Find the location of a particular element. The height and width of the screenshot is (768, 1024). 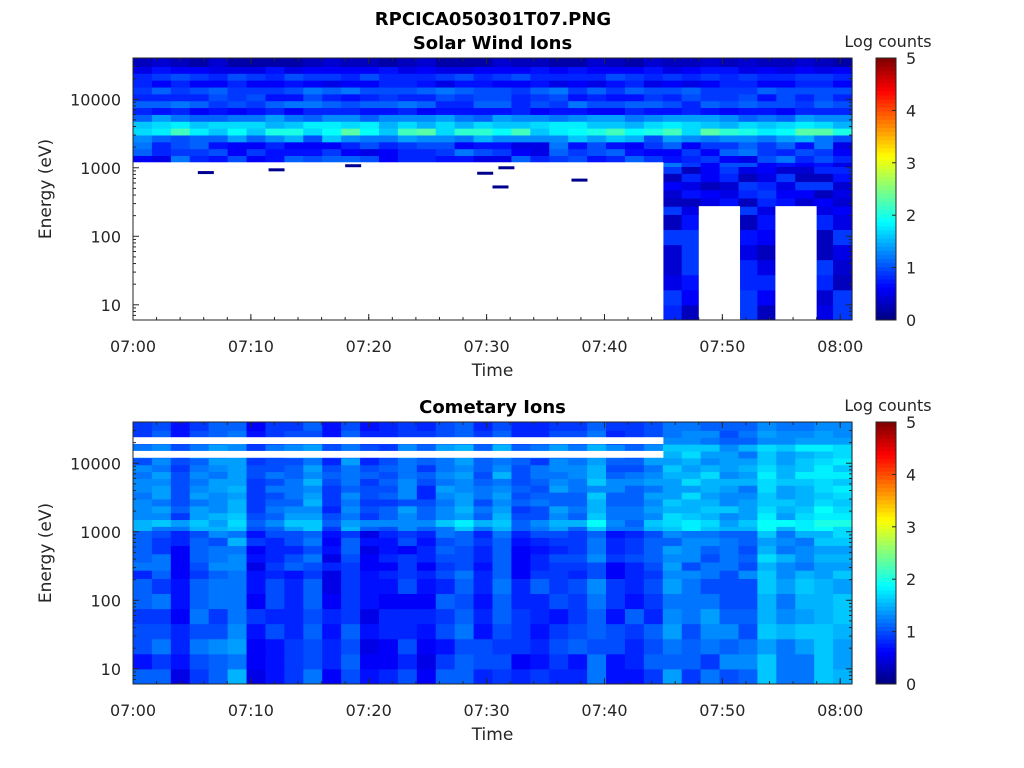

x-axis-label: Time is located at coordinates (492, 371).